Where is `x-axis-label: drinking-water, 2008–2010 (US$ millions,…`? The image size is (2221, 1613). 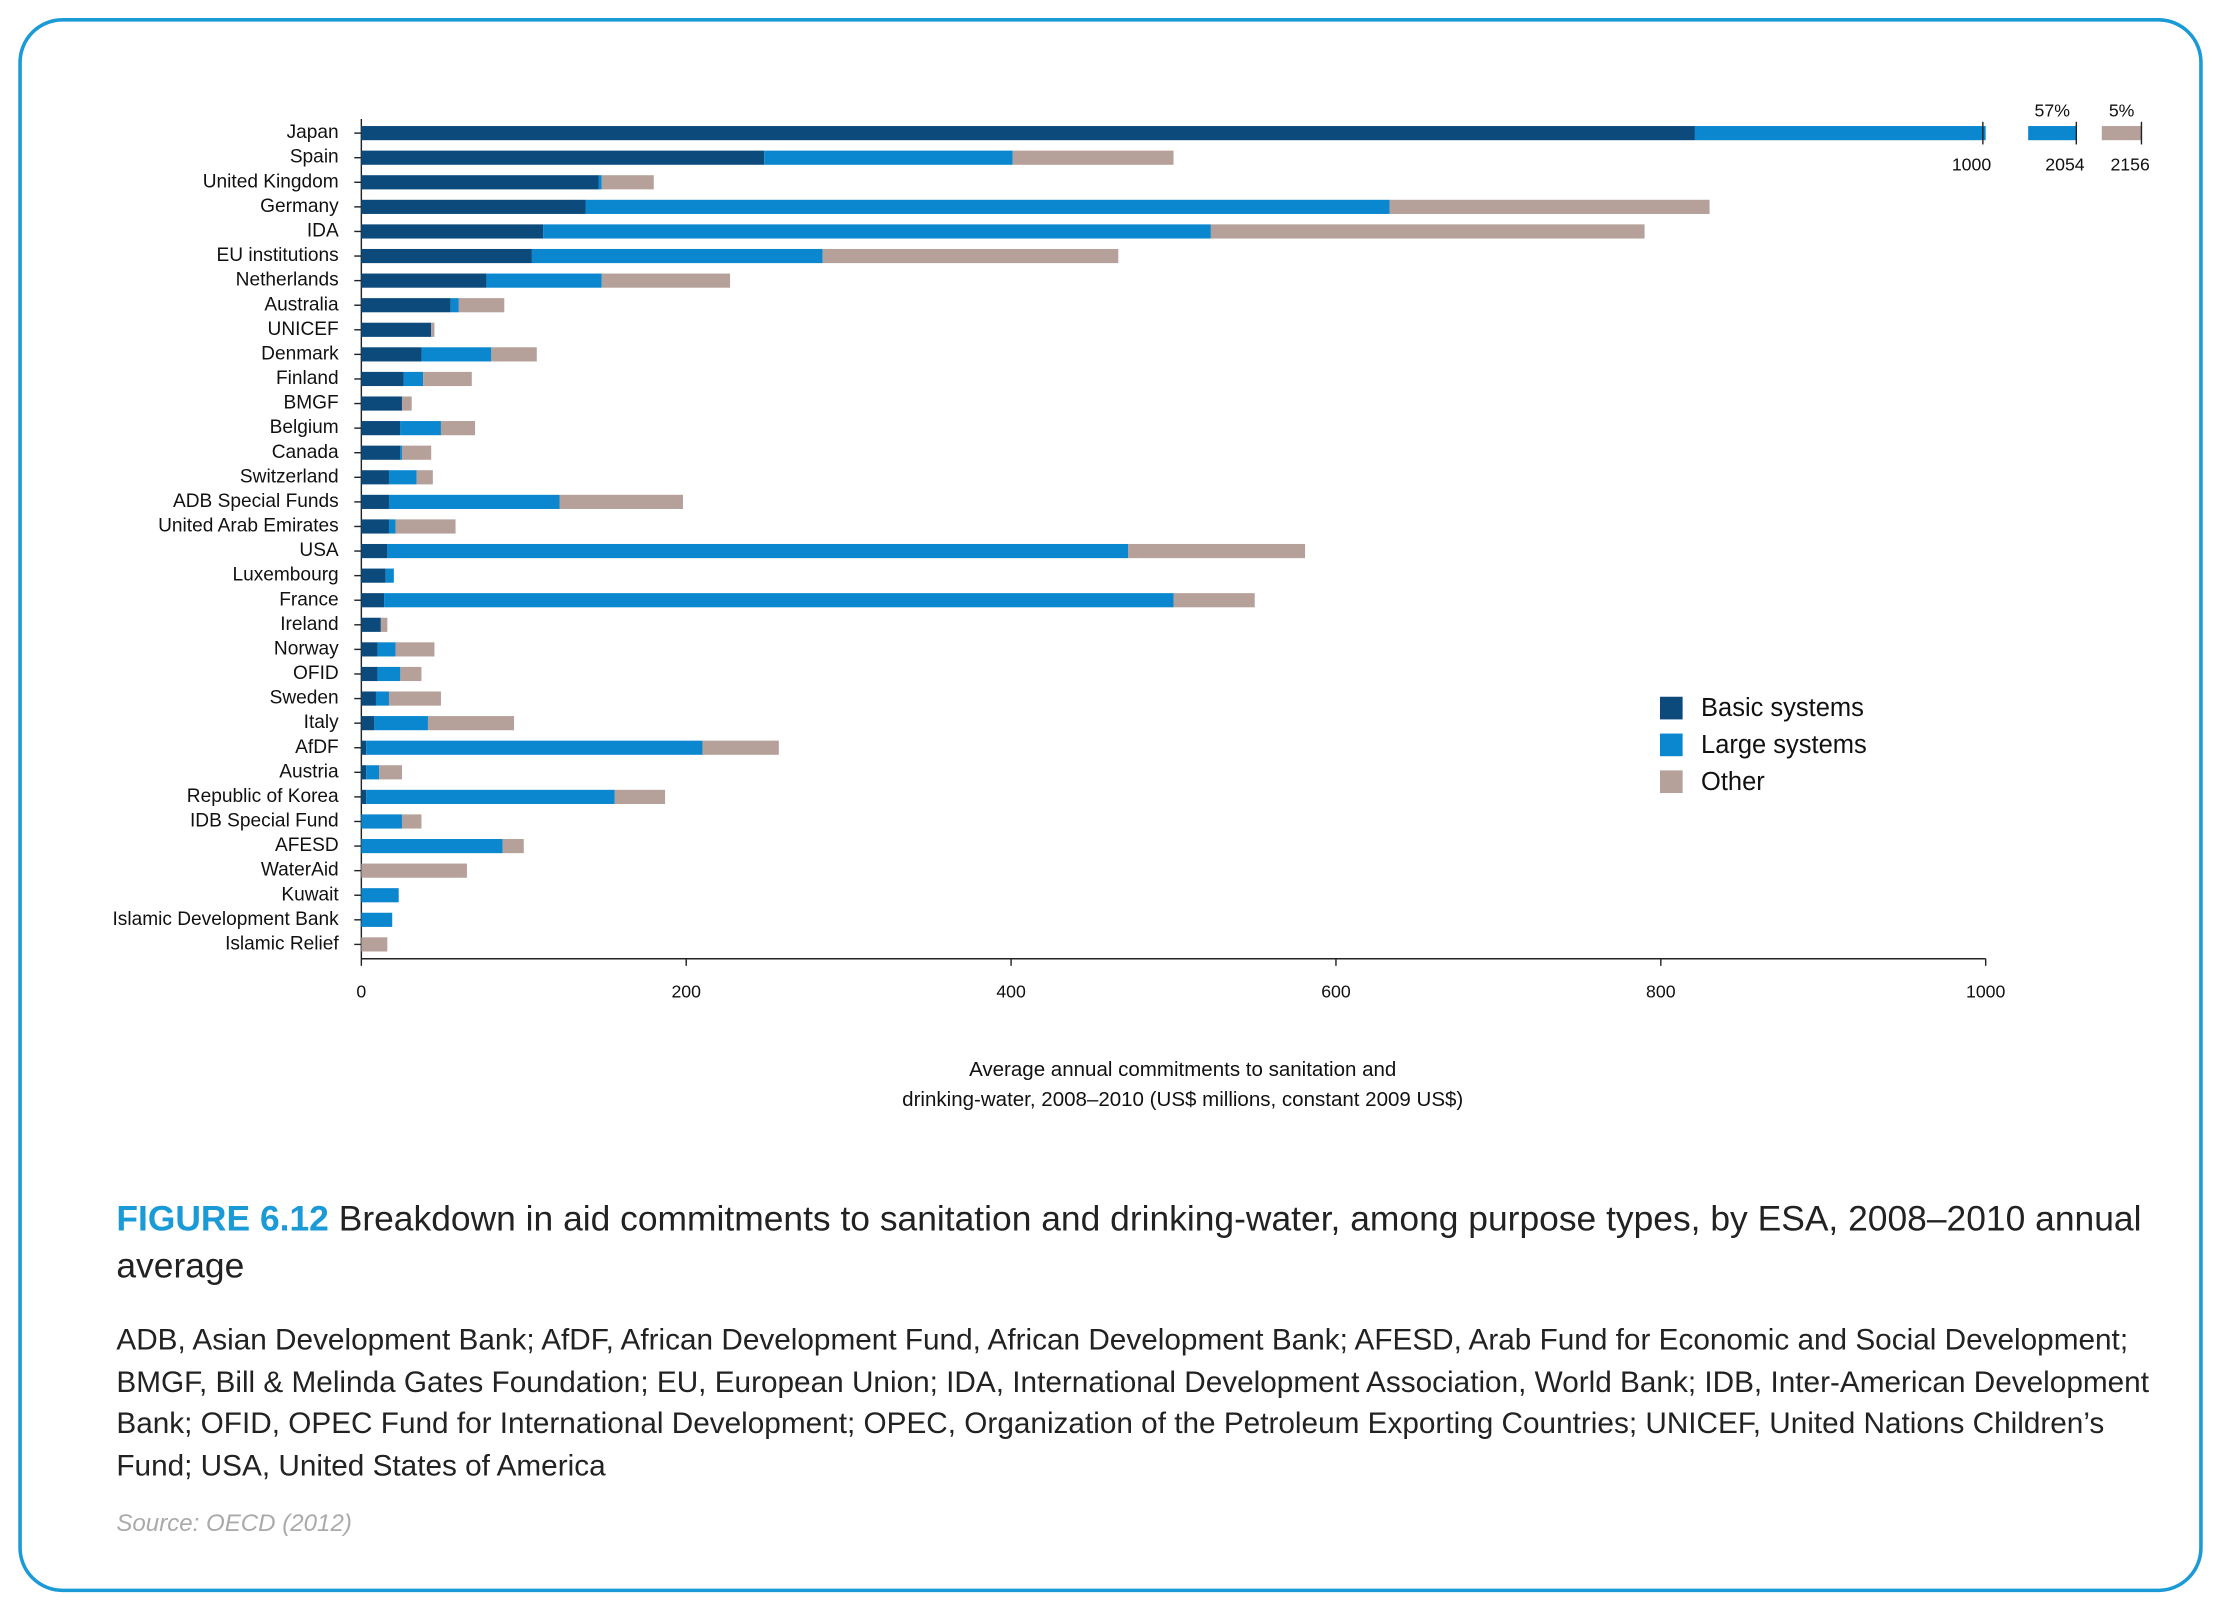 x-axis-label: drinking-water, 2008–2010 (US$ millions,… is located at coordinates (1182, 1099).